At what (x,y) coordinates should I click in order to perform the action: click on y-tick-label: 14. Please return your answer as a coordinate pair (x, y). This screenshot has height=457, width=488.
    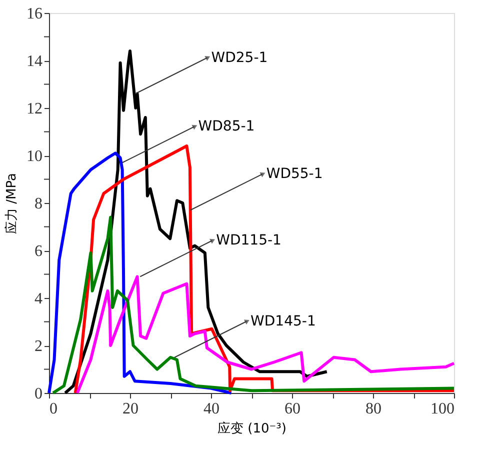
    Looking at the image, I should click on (34, 61).